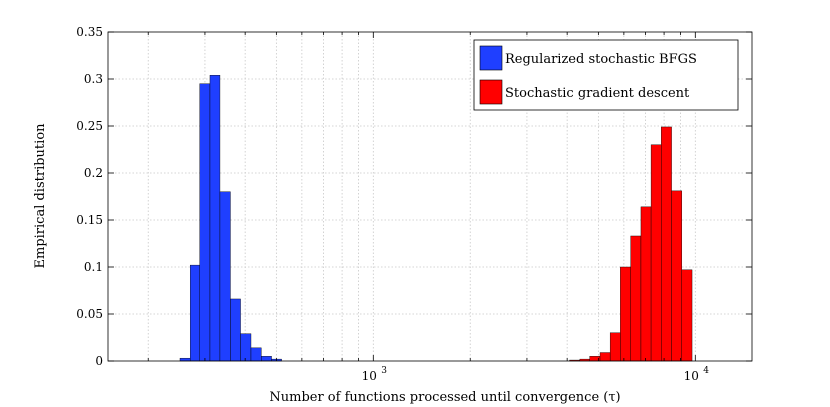 The width and height of the screenshot is (830, 407). Describe the element at coordinates (93, 173) in the screenshot. I see `y-tick-label: 0.2` at that location.